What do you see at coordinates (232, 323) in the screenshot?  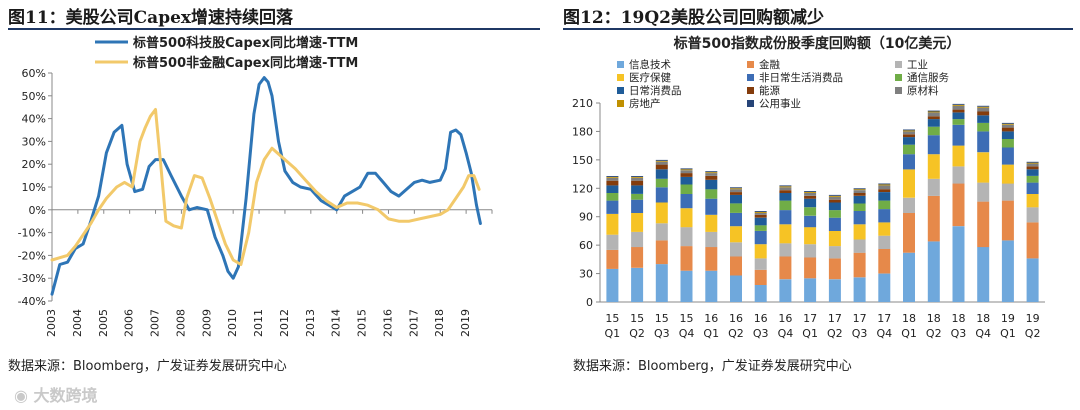 I see `x-tick-label: 2010` at bounding box center [232, 323].